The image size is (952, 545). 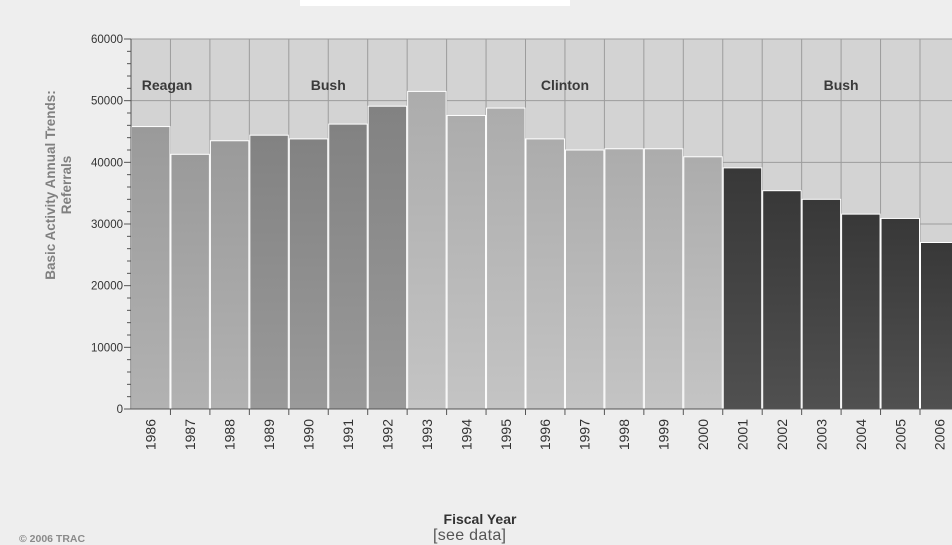 I want to click on bar-1994, so click(x=466, y=262).